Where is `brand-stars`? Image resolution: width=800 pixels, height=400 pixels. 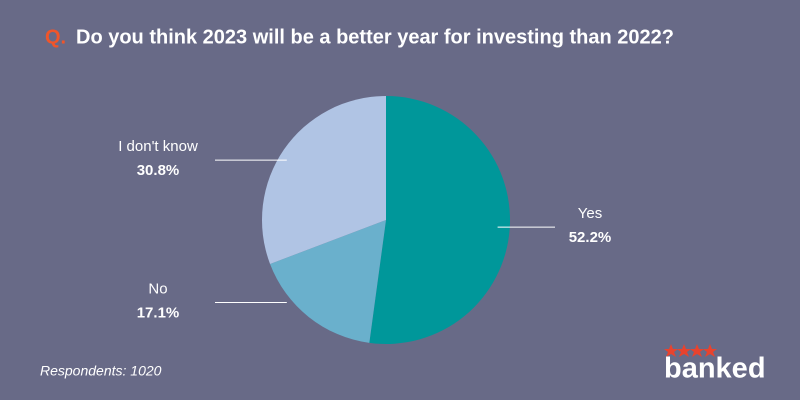
brand-stars is located at coordinates (690, 350).